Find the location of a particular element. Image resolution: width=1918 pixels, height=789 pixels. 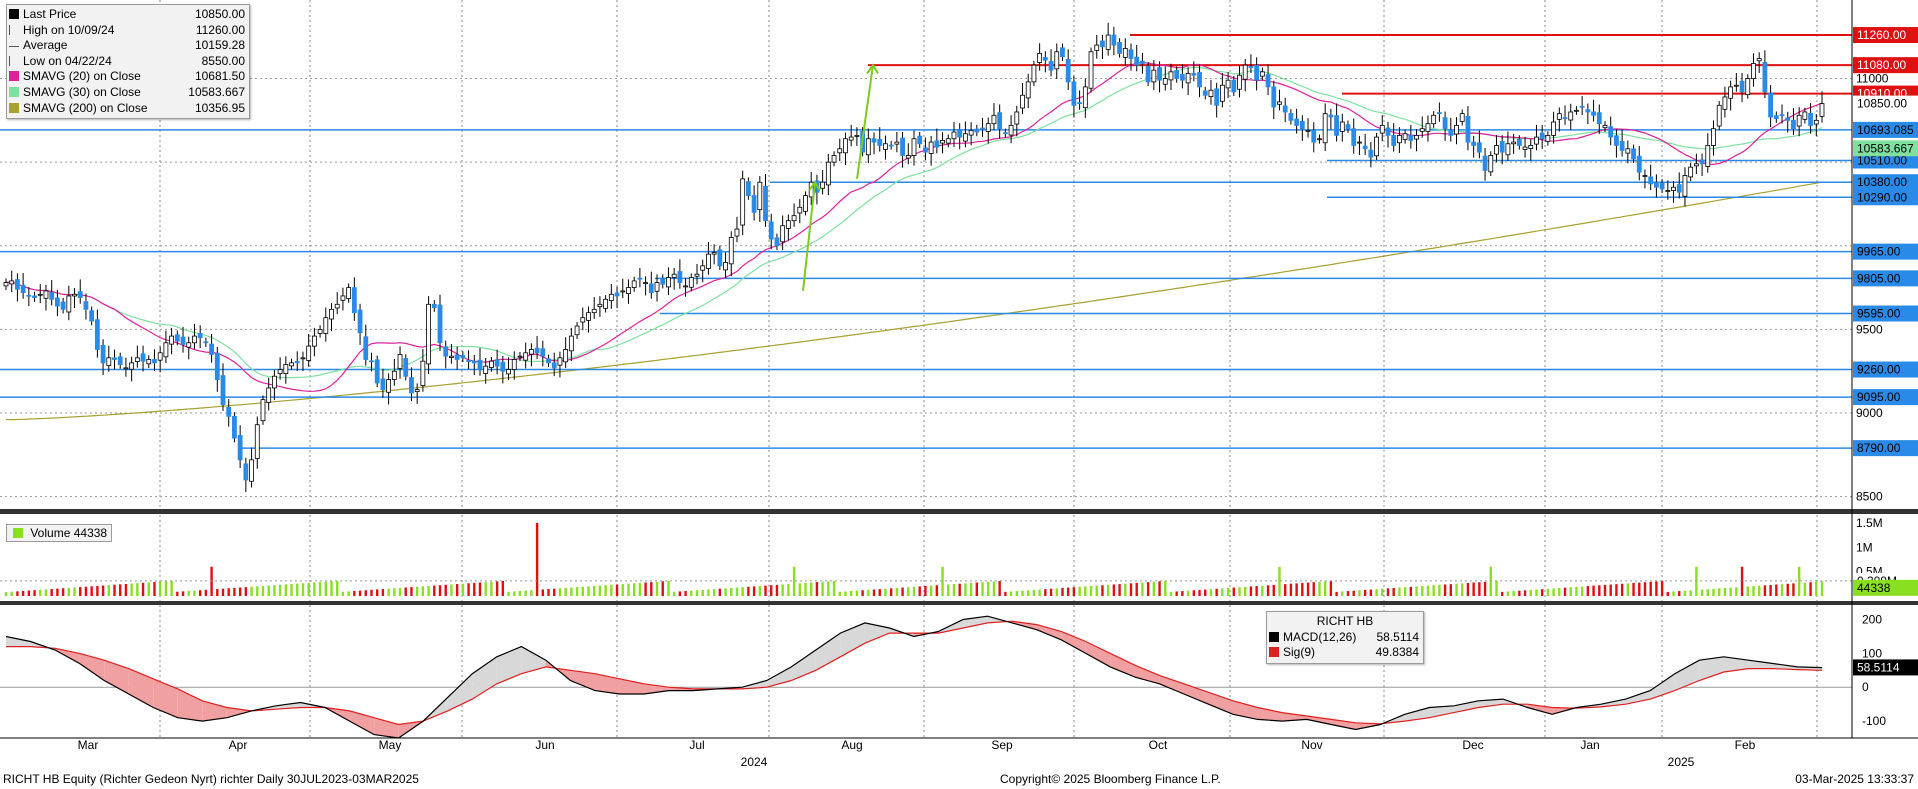

macd-line is located at coordinates (914, 677).